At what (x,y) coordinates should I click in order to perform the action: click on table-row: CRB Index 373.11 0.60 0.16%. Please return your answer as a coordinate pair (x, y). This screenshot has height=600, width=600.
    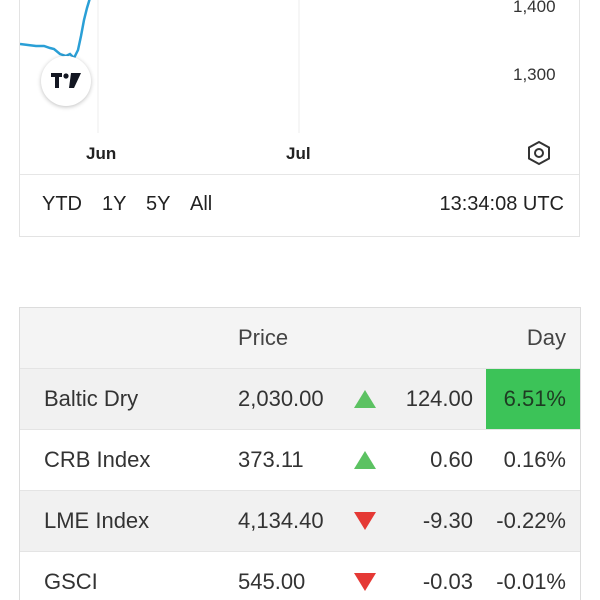
    Looking at the image, I should click on (300, 460).